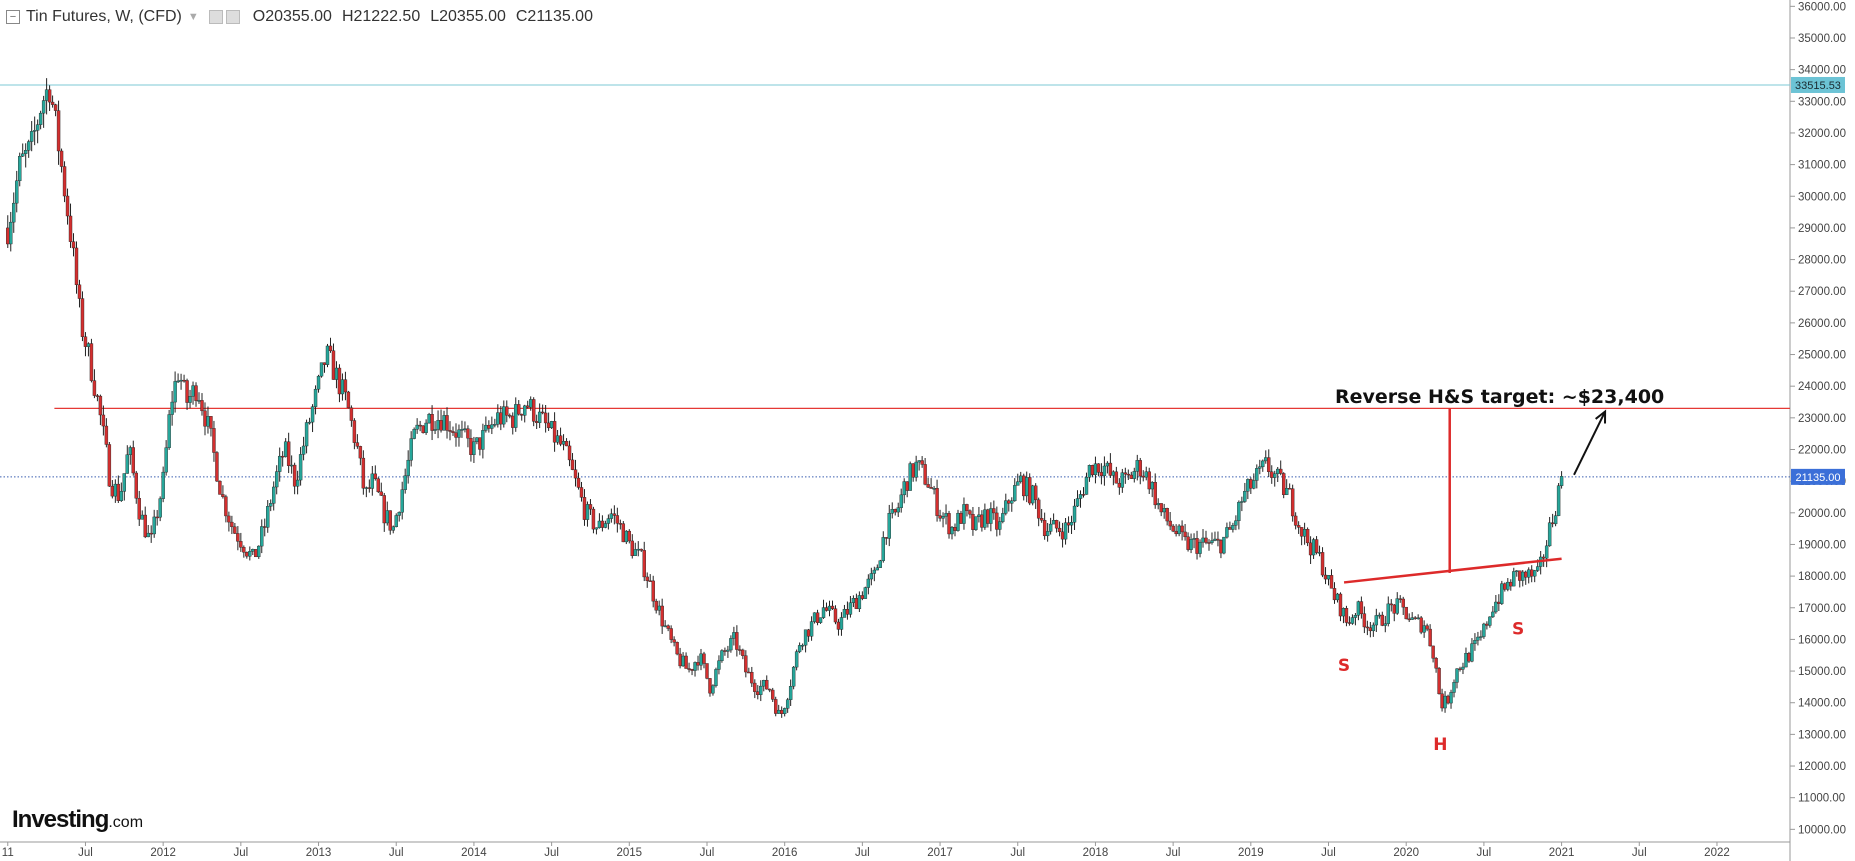 The image size is (1855, 861). Describe the element at coordinates (215, 17) in the screenshot. I see `settings-icon` at that location.